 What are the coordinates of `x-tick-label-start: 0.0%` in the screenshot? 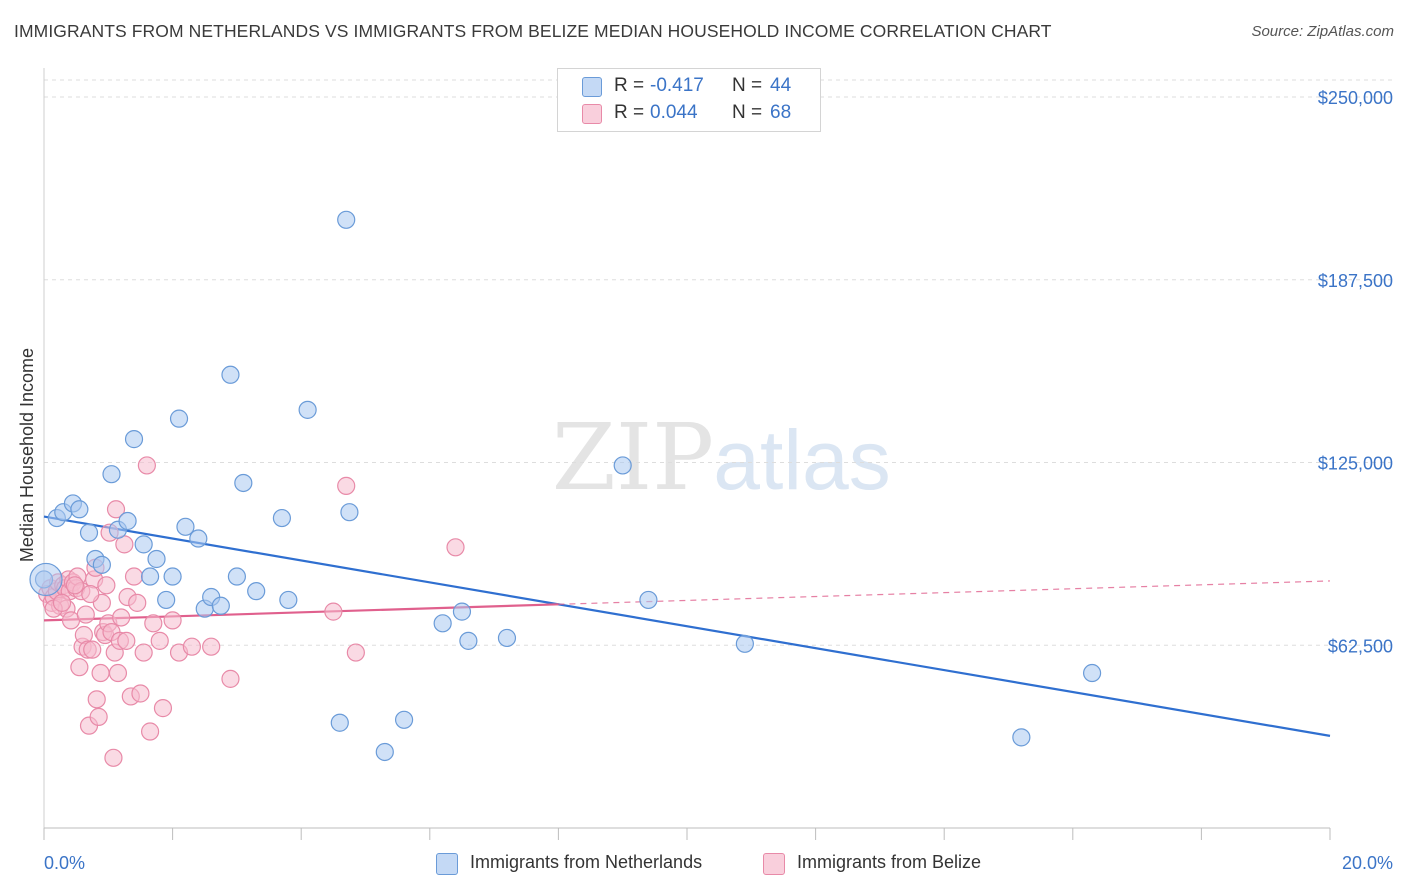 It's located at (64, 863).